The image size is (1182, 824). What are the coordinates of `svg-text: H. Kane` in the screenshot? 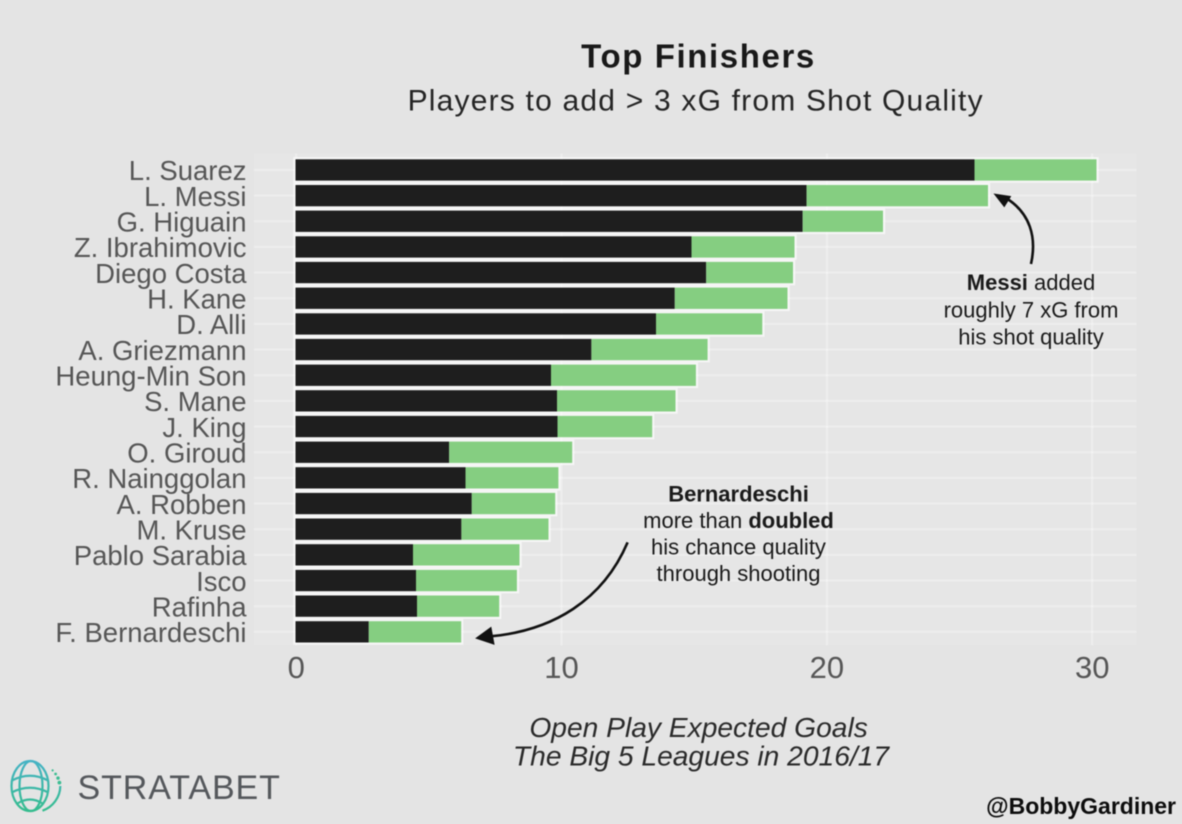 It's located at (196, 299).